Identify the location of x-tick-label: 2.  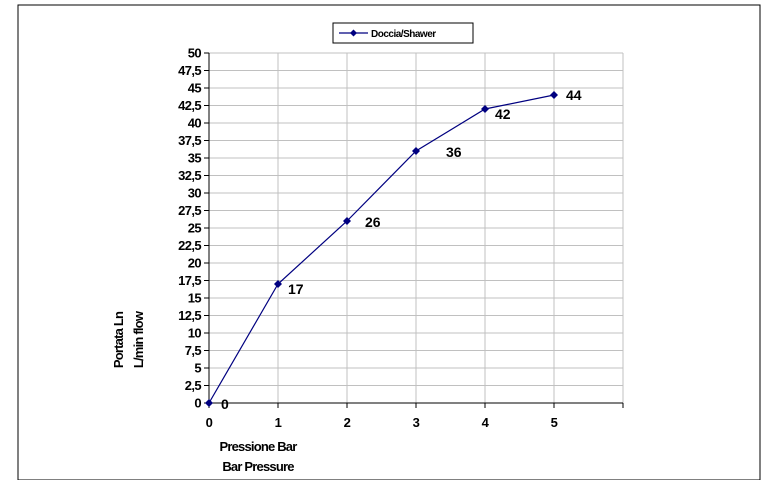
(347, 422).